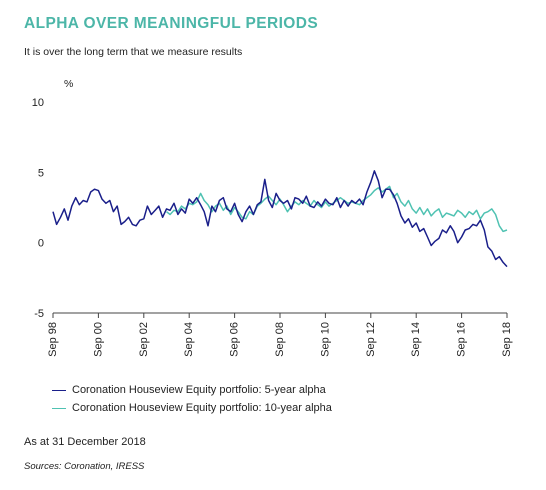  What do you see at coordinates (98, 339) in the screenshot?
I see `x-tick-label: Sep 00` at bounding box center [98, 339].